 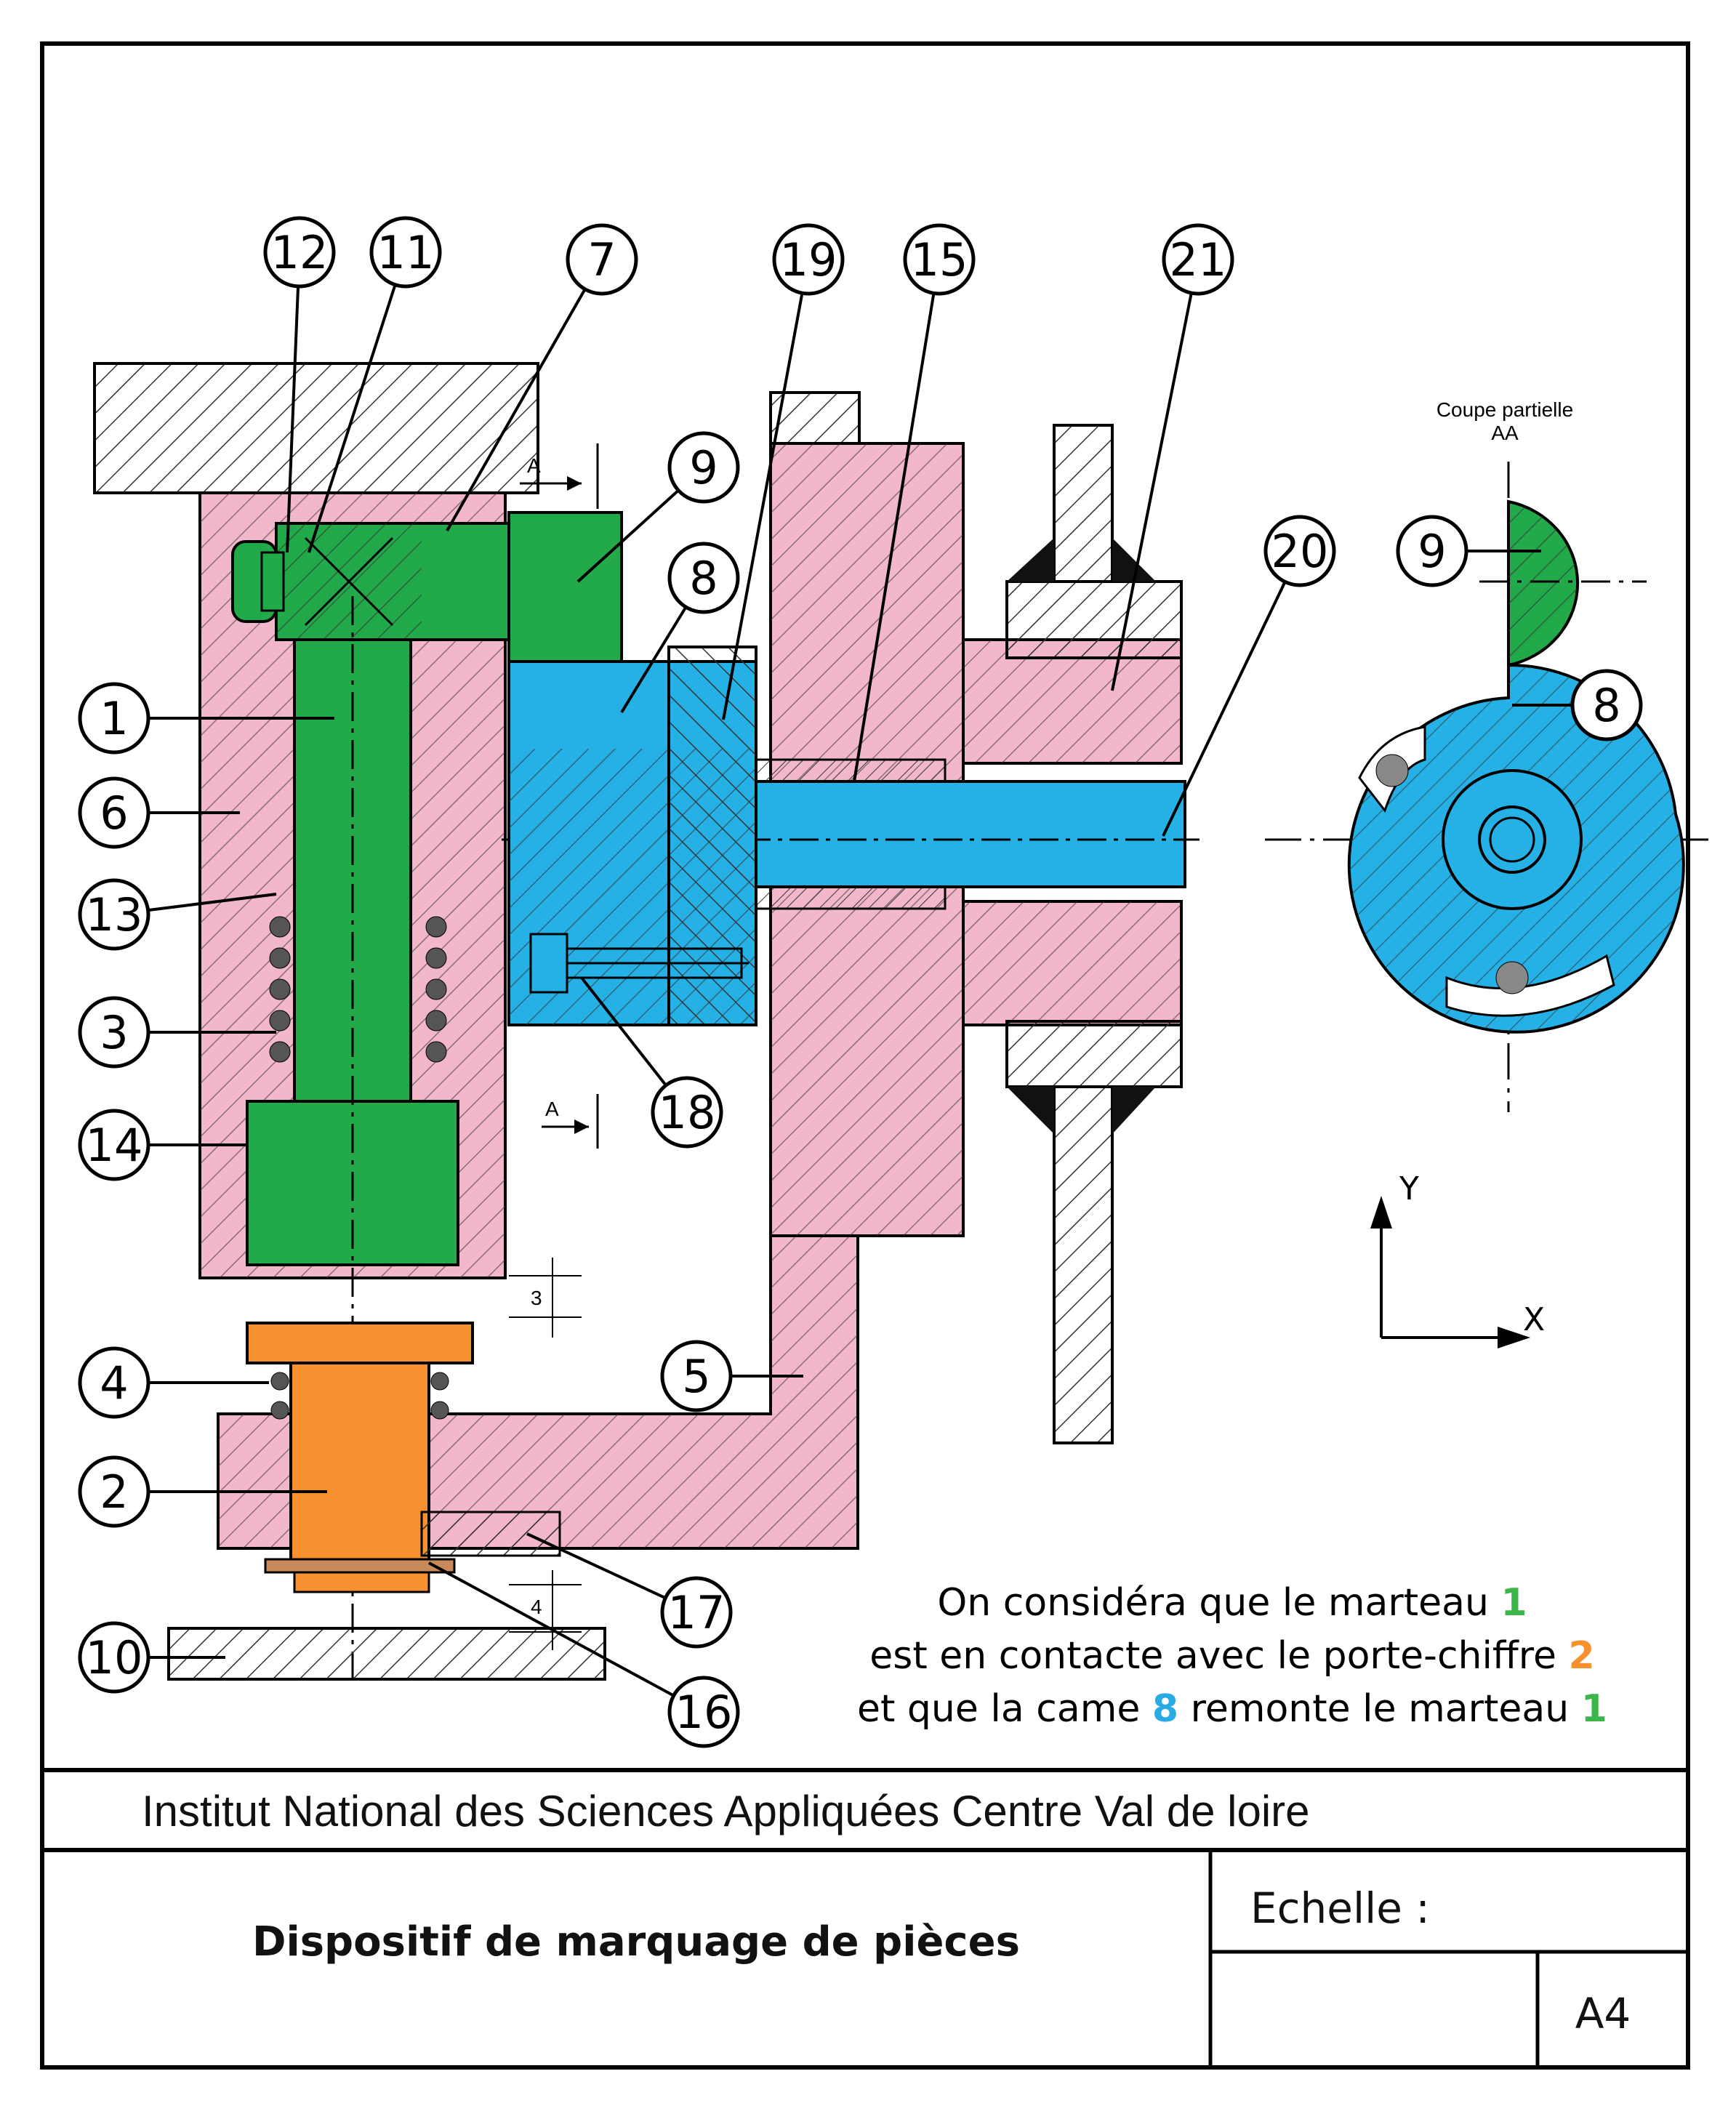 I want to click on note-line1-text: On considéra que le marteau, so click(x=1218, y=1603).